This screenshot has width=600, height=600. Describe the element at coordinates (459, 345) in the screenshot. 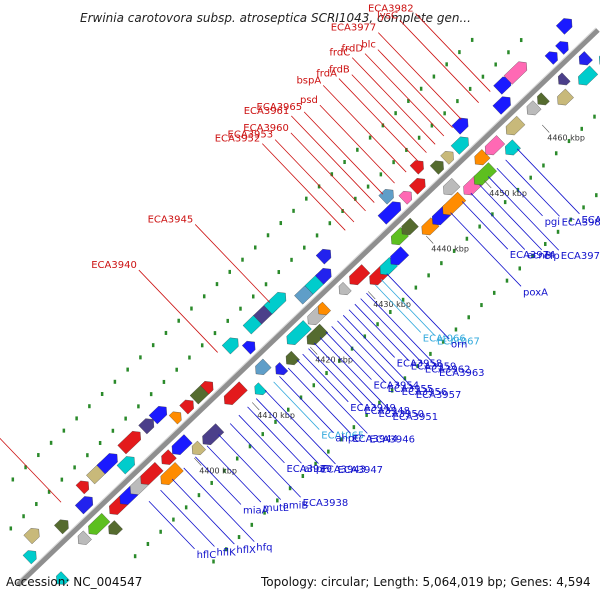

I see `gene-label: orn` at that location.